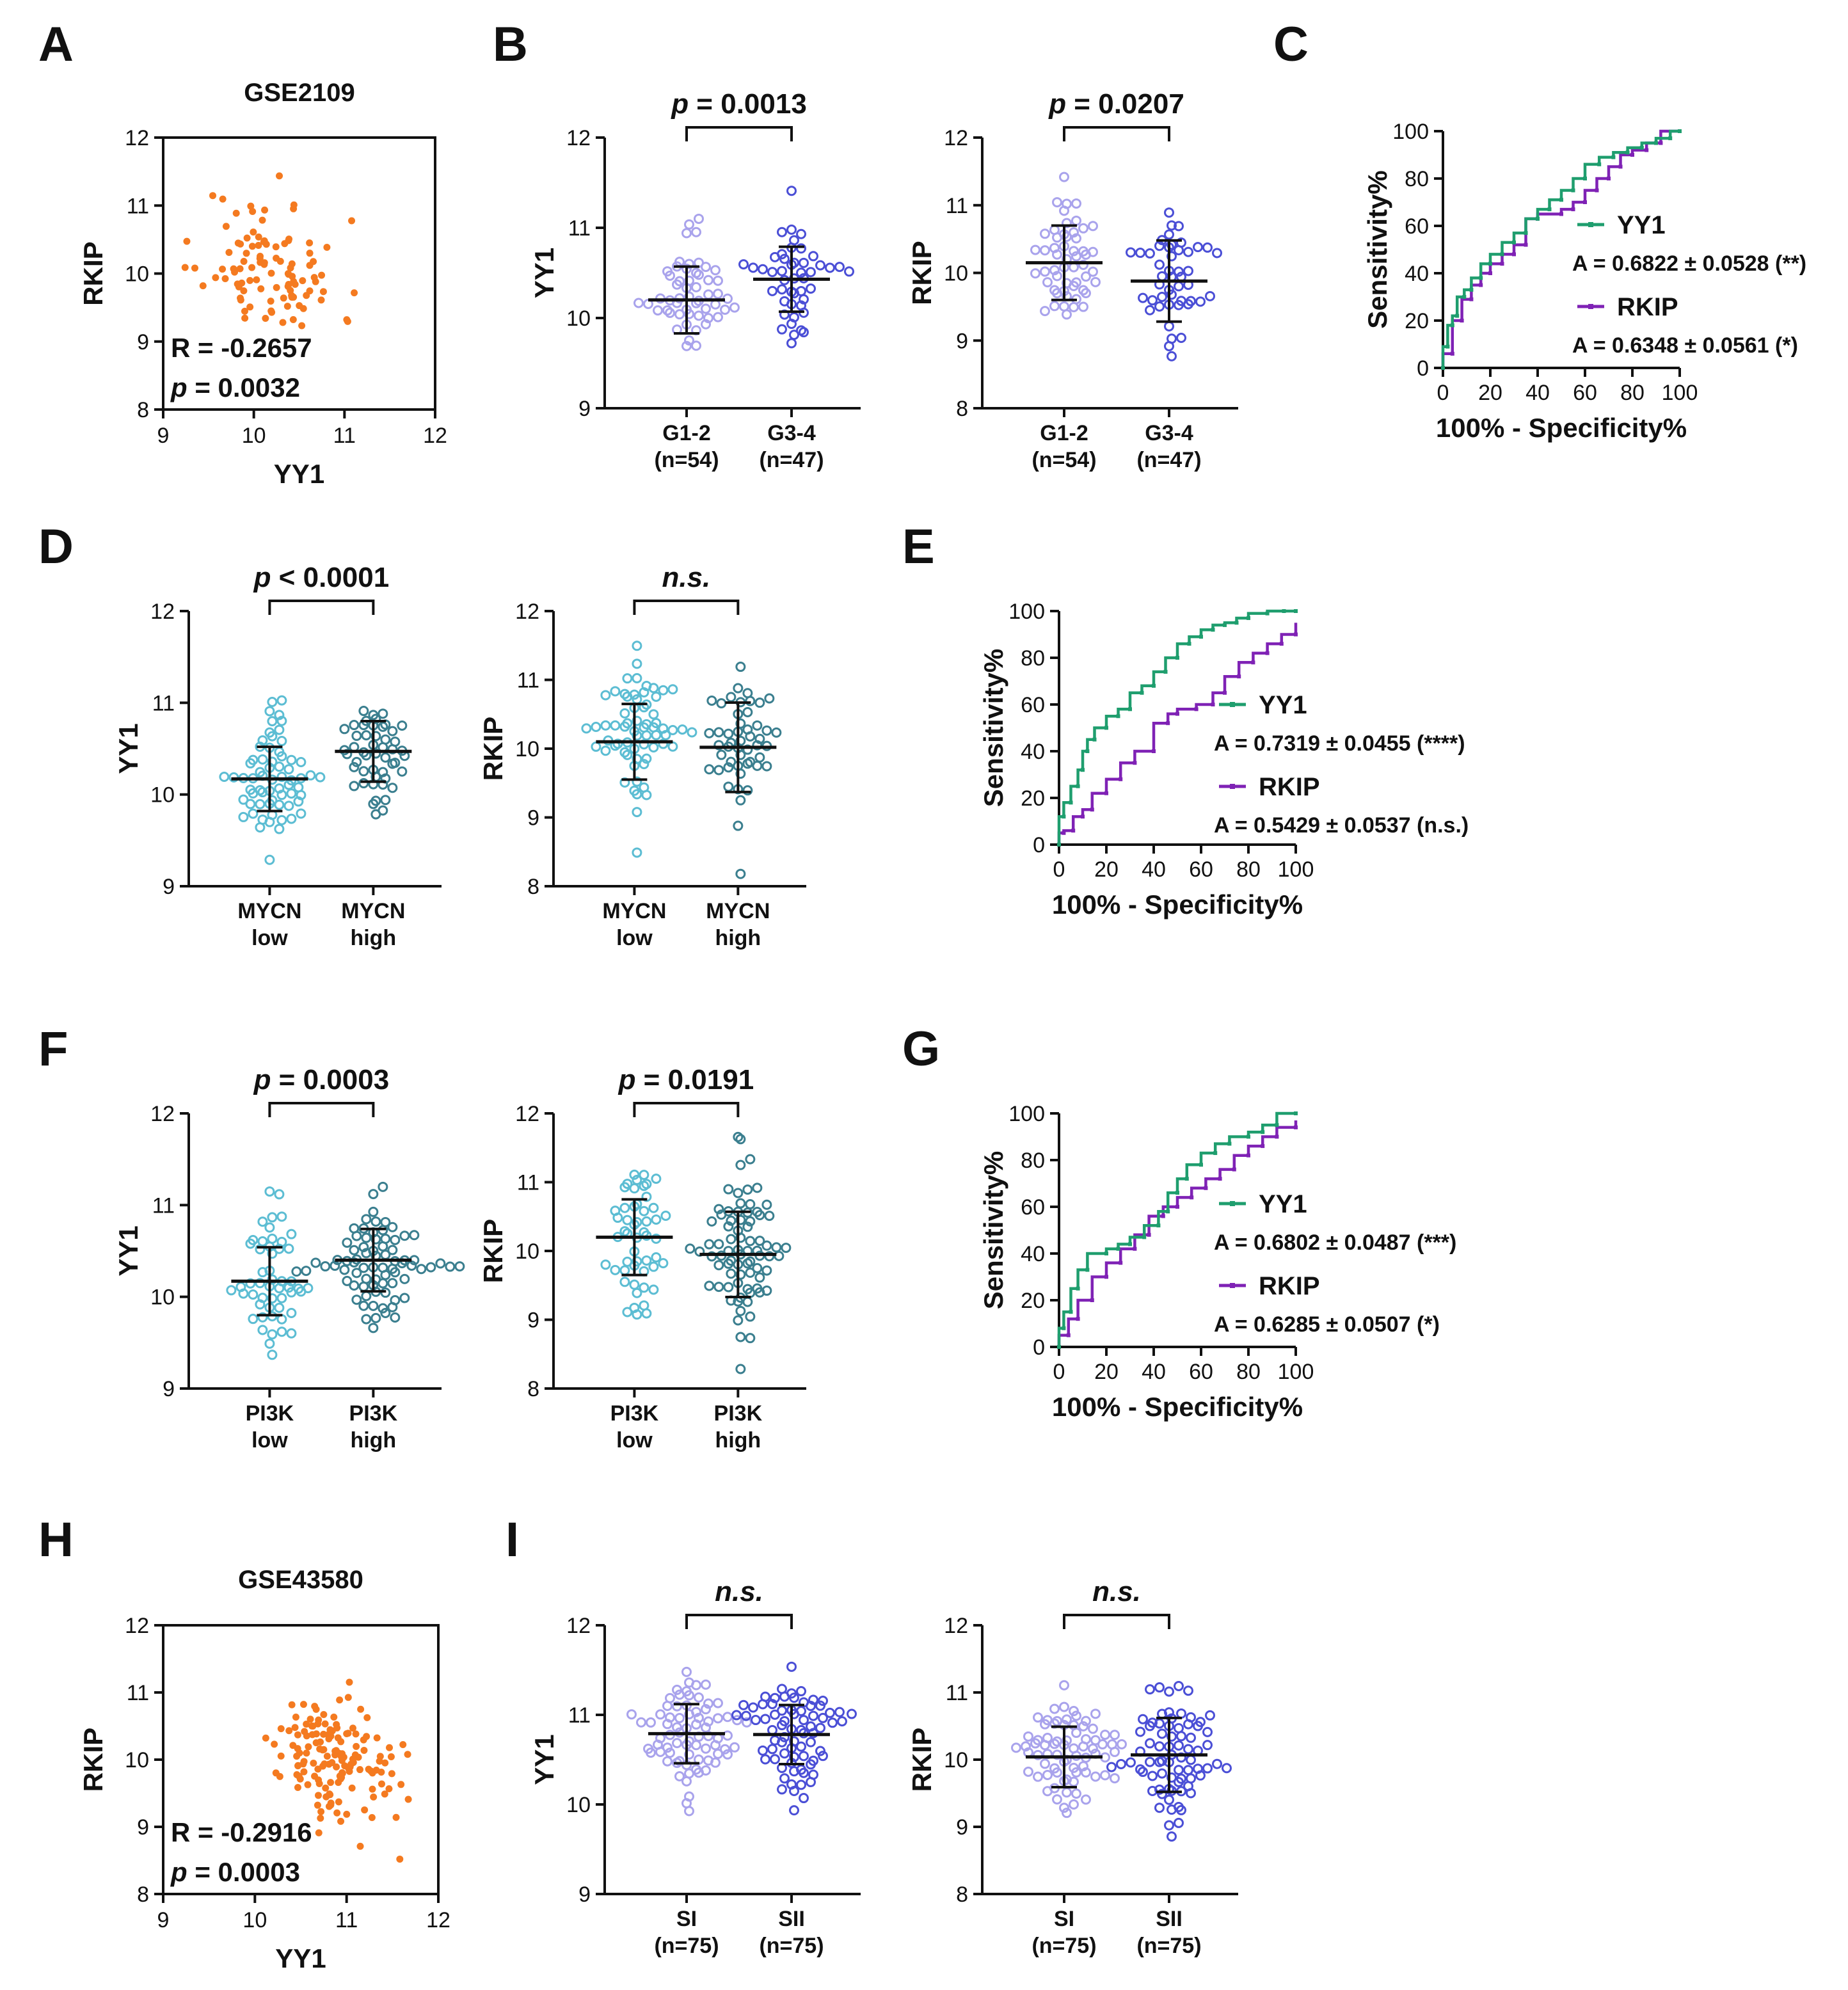 The width and height of the screenshot is (1848, 1990). I want to click on y-tick-label: 11, so click(528, 681).